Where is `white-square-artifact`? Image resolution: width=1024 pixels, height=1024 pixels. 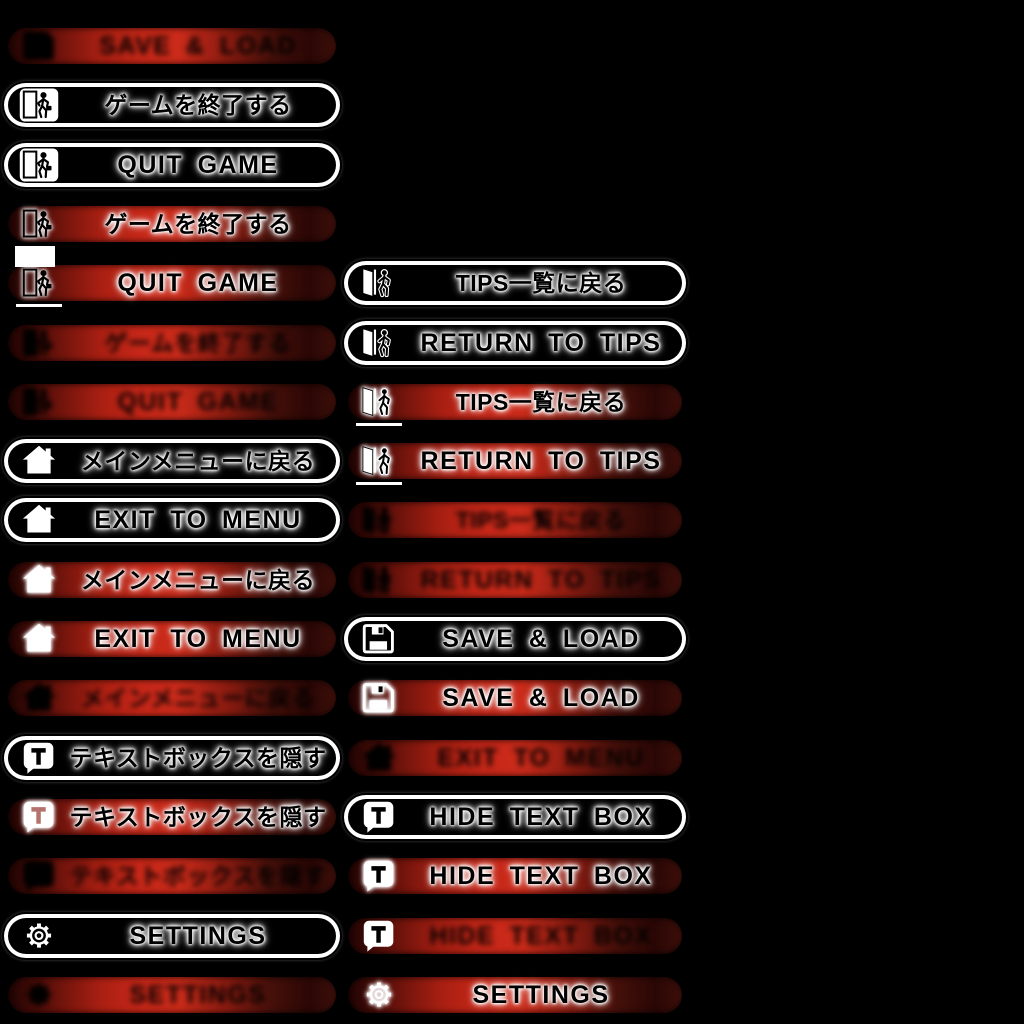
white-square-artifact is located at coordinates (35, 256).